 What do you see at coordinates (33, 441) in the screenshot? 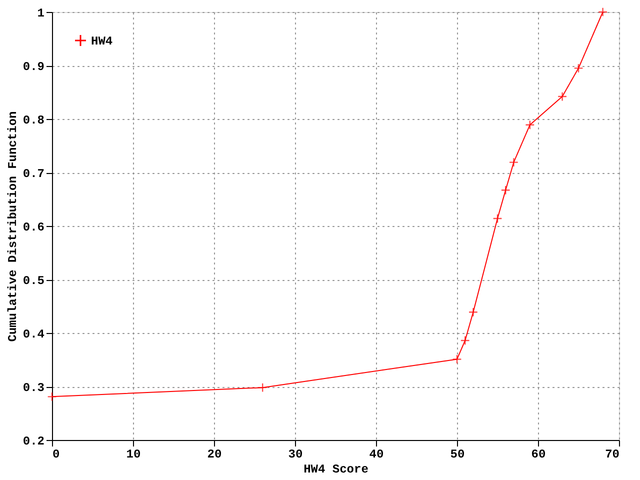
I see `y-tick-label: 0.2` at bounding box center [33, 441].